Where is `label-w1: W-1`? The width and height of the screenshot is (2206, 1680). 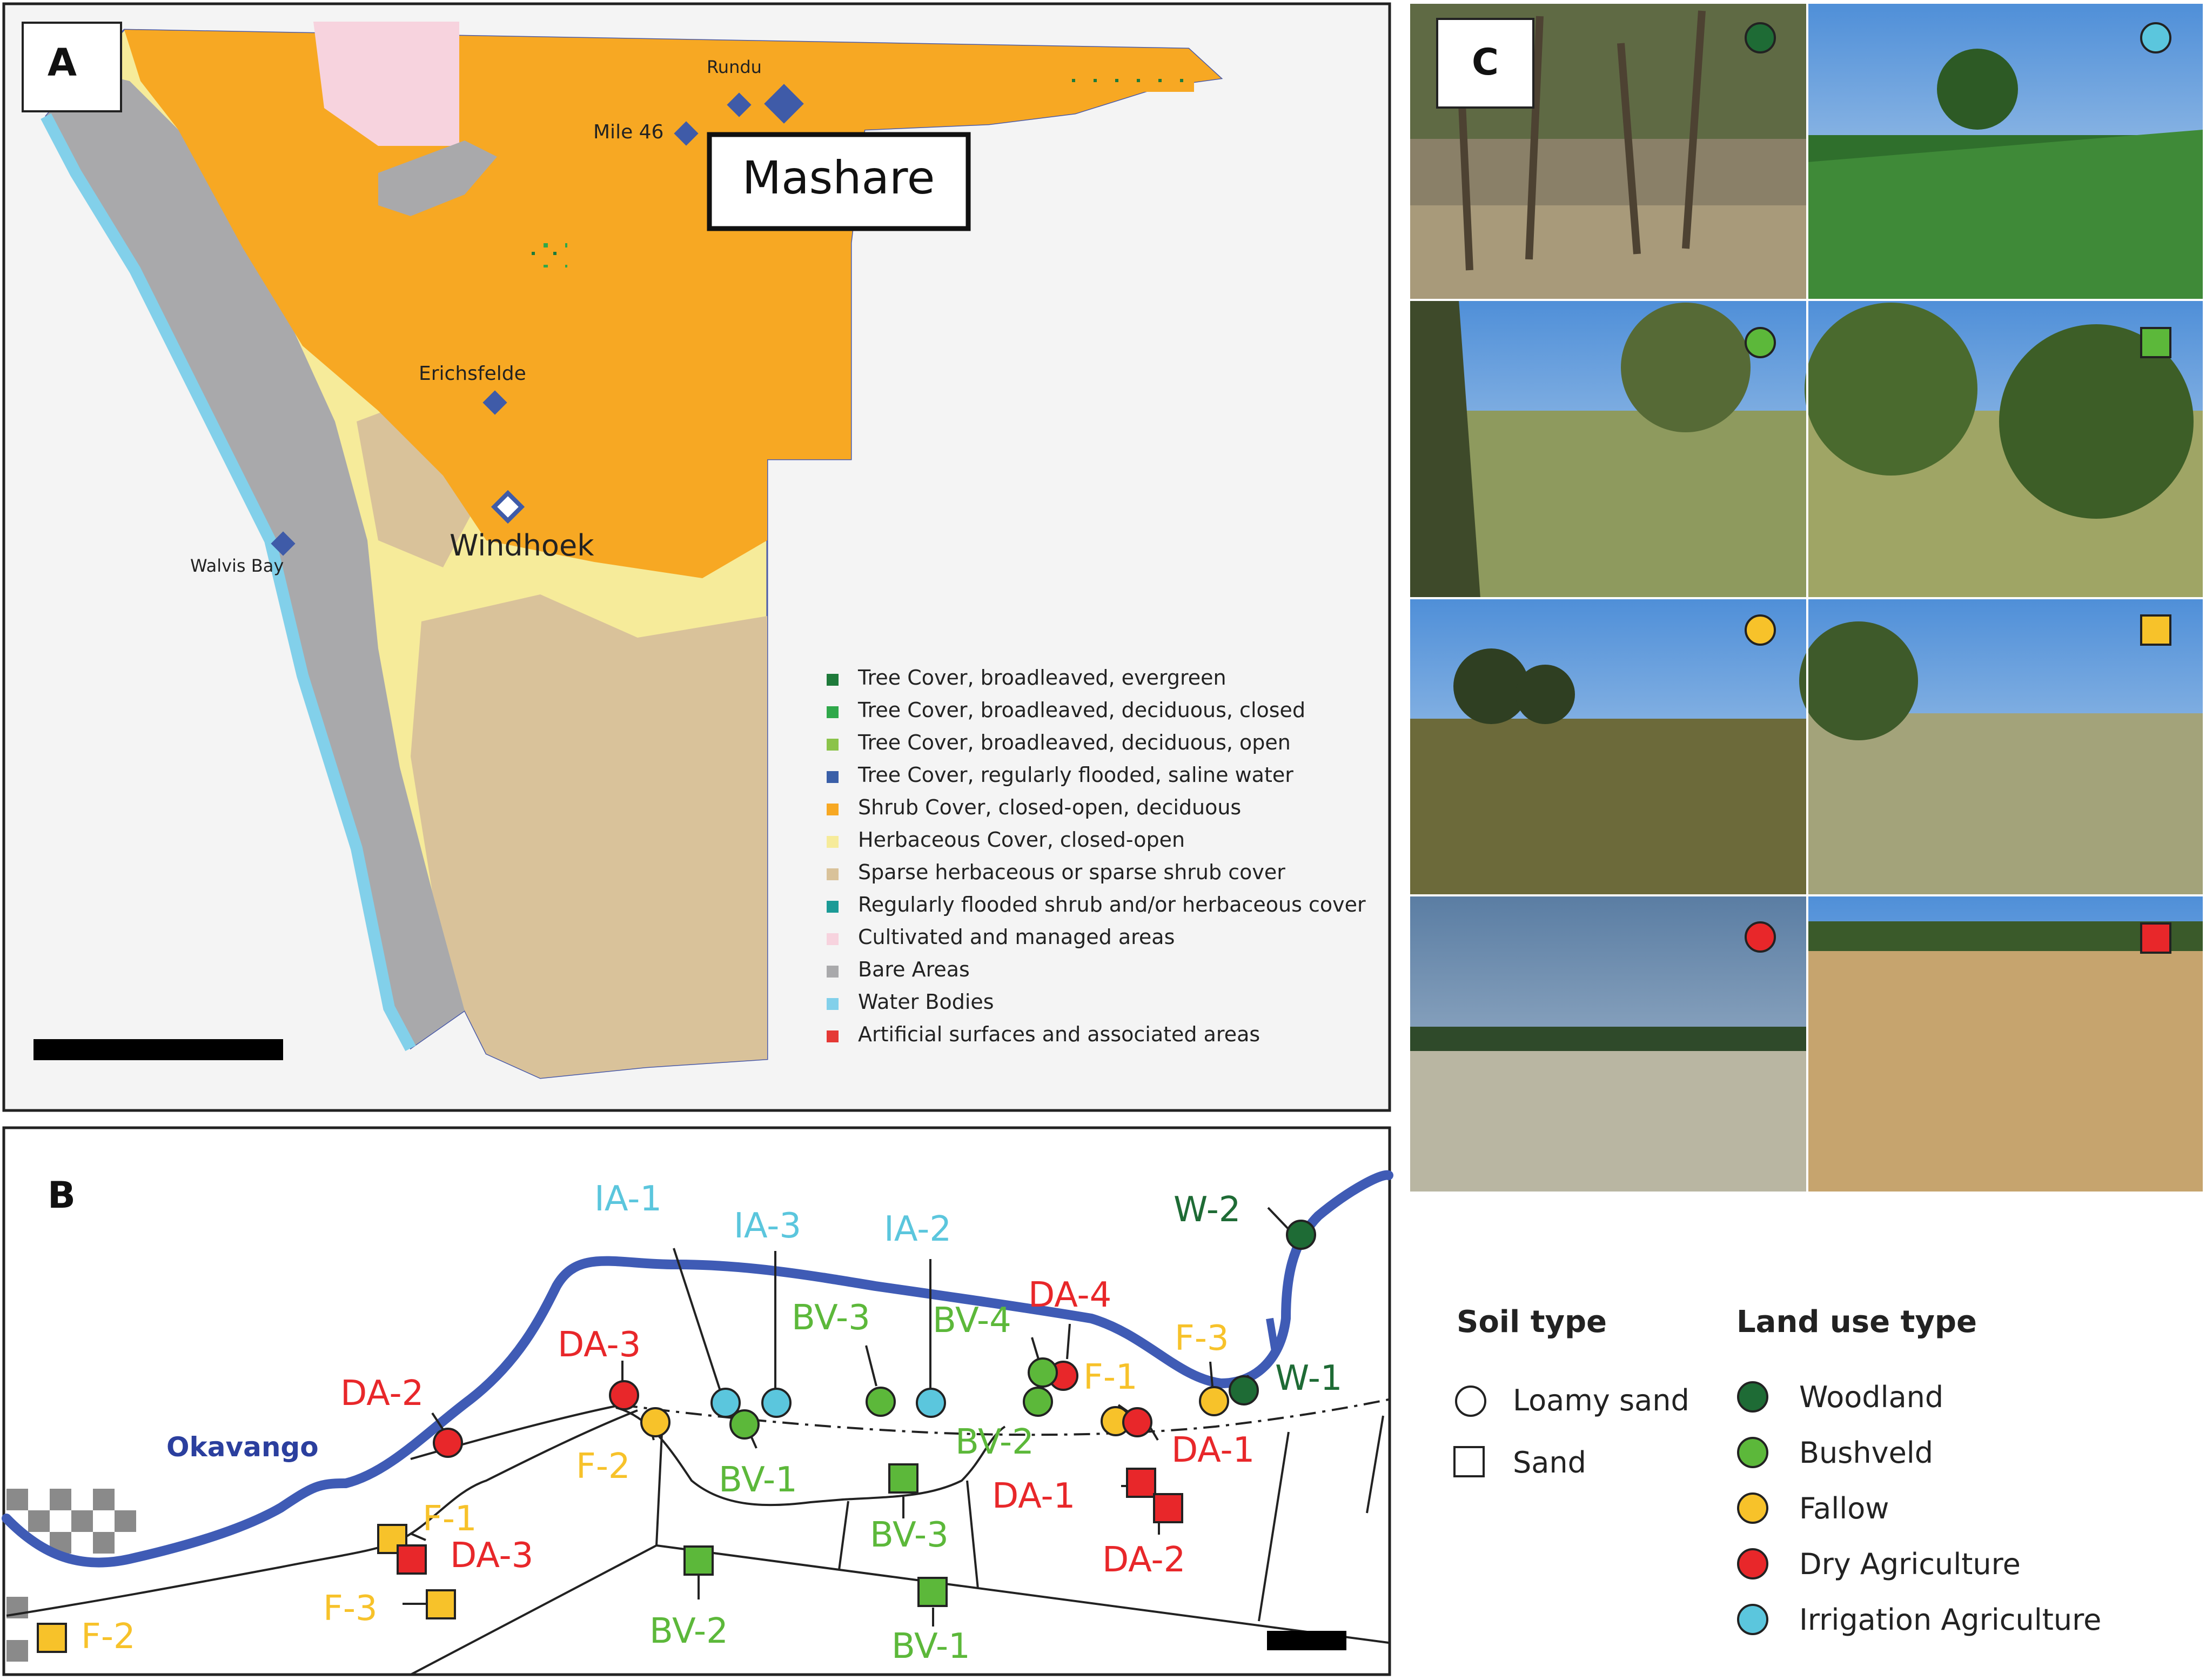 label-w1: W-1 is located at coordinates (1309, 1378).